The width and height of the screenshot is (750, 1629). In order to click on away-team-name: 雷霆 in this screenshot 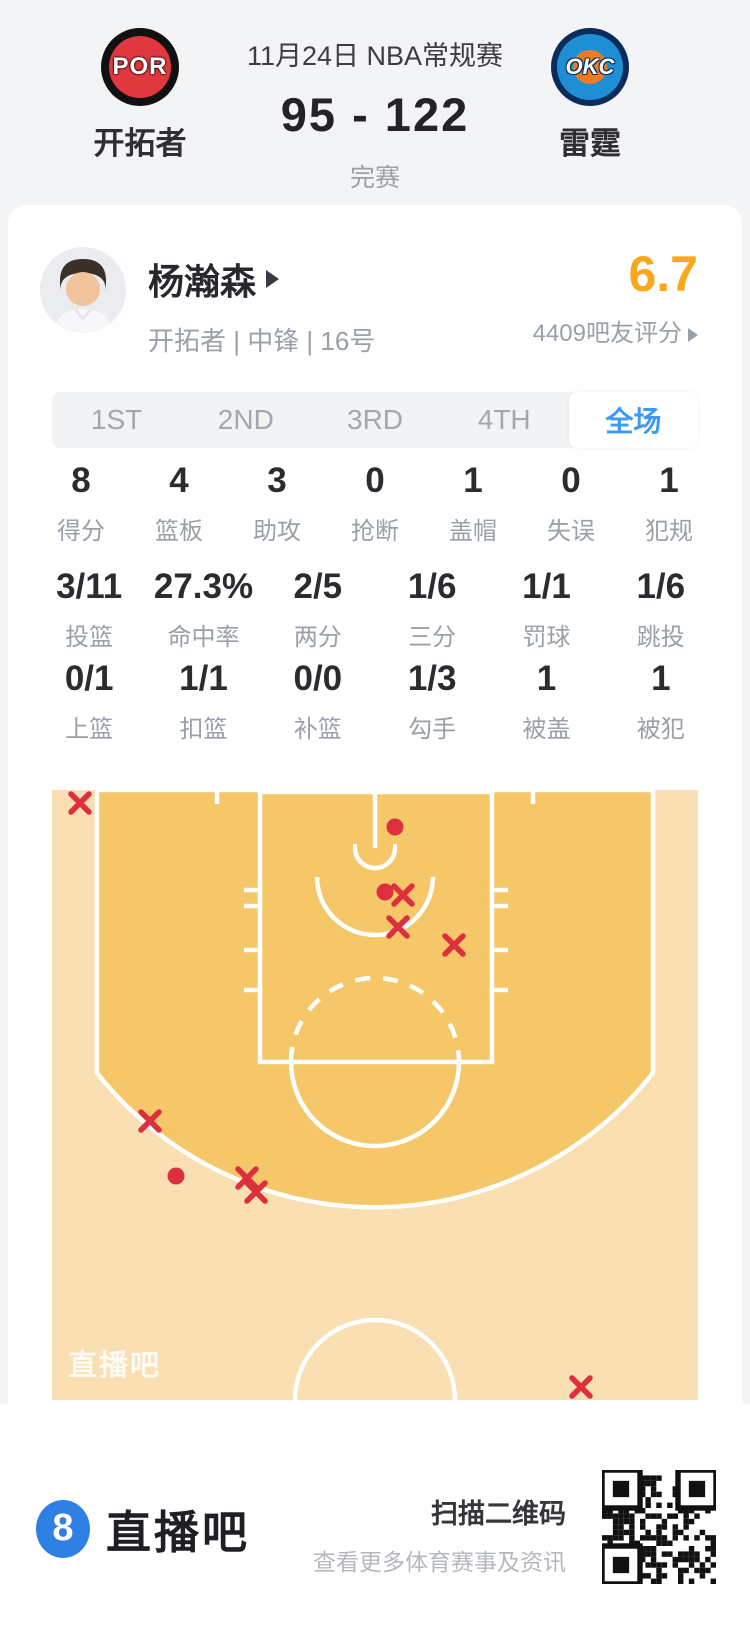, I will do `click(590, 143)`.